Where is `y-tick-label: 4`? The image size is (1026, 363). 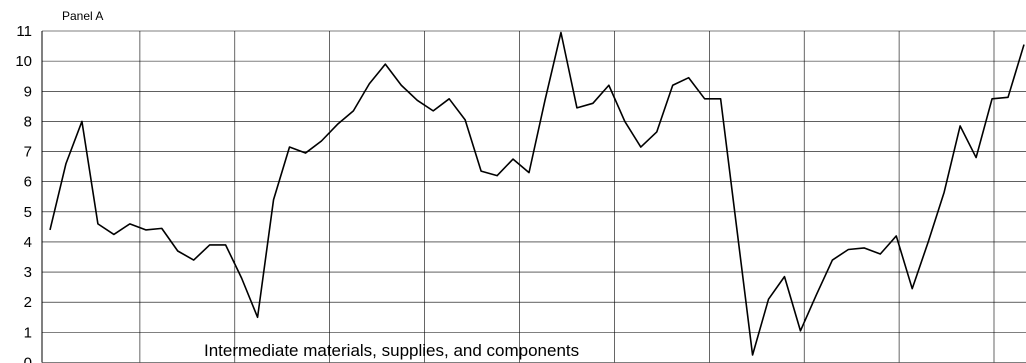
y-tick-label: 4 is located at coordinates (28, 242).